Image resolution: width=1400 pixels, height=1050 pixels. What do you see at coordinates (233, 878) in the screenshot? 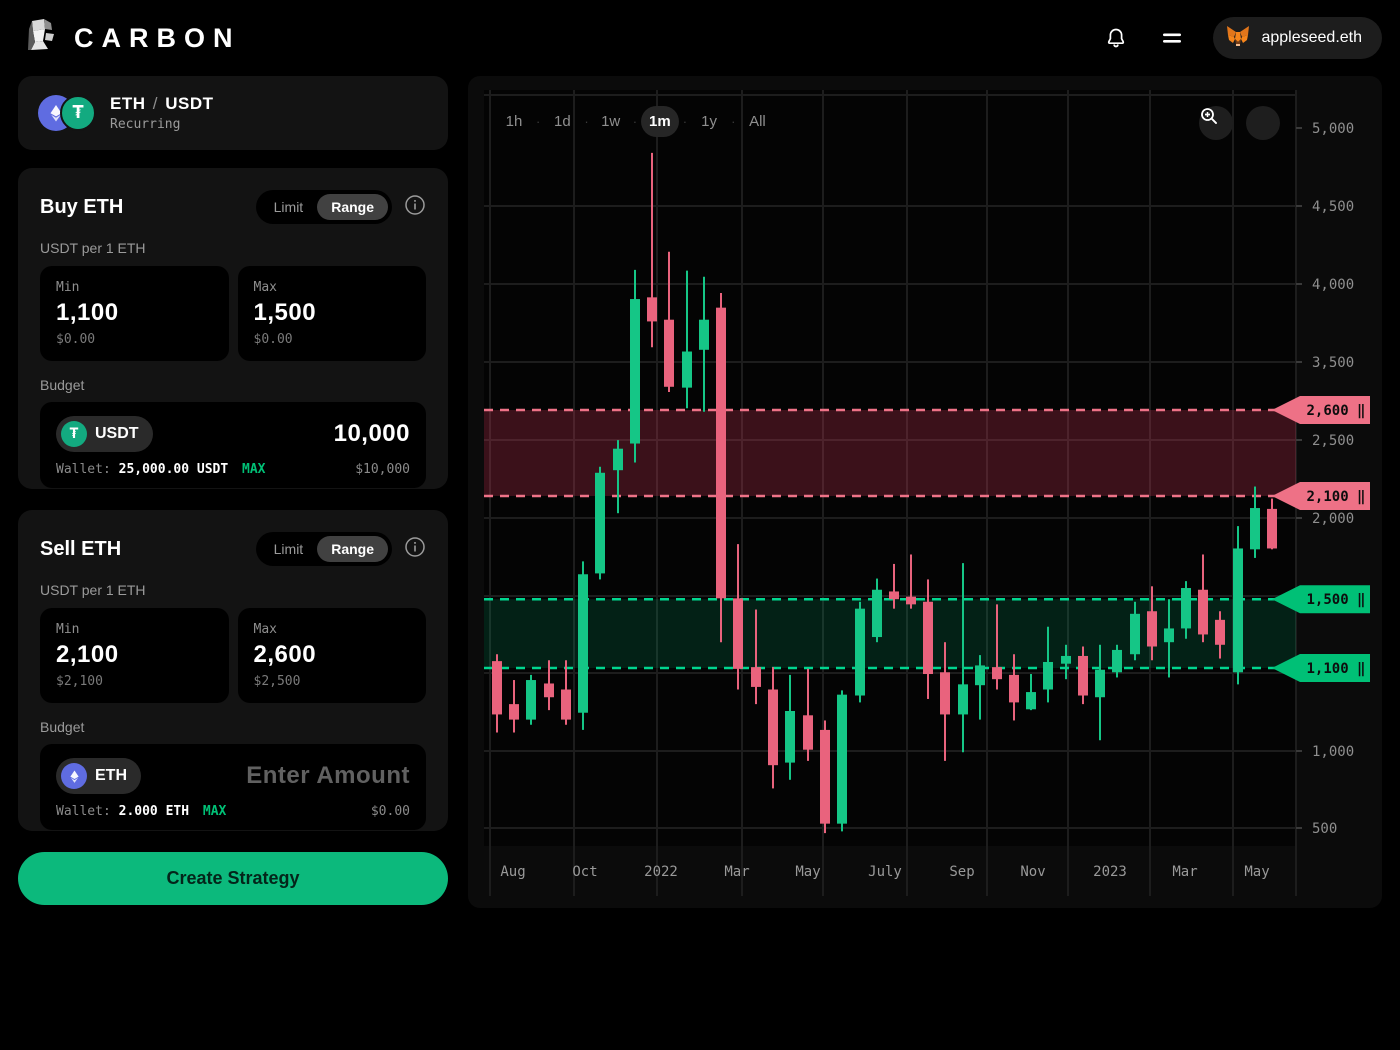
I see `create-strategy-button: Create Strategy` at bounding box center [233, 878].